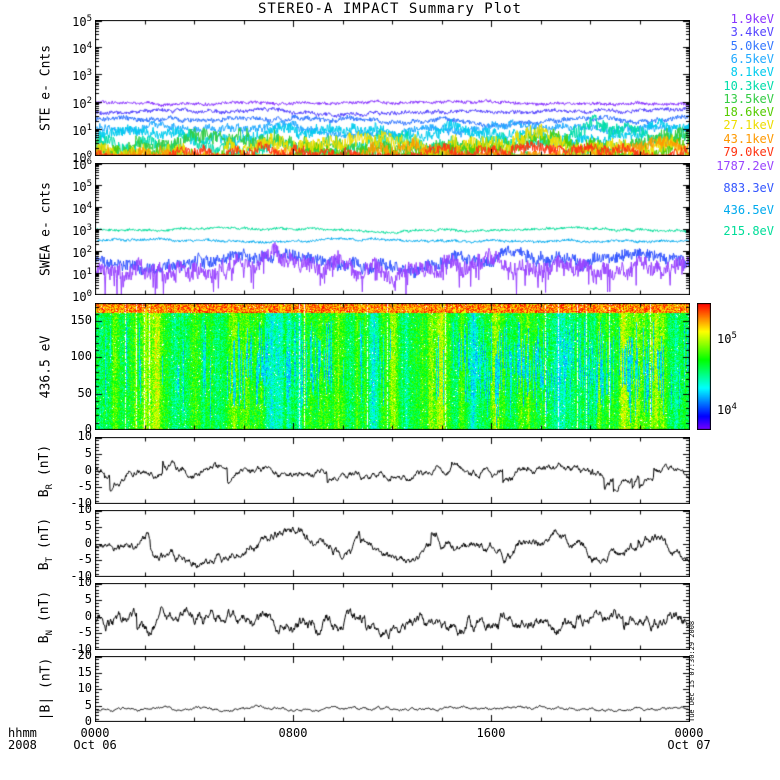 This screenshot has width=780, height=780. I want to click on plot-title: STEREO-A IMPACT Summary Plot, so click(389, 9).